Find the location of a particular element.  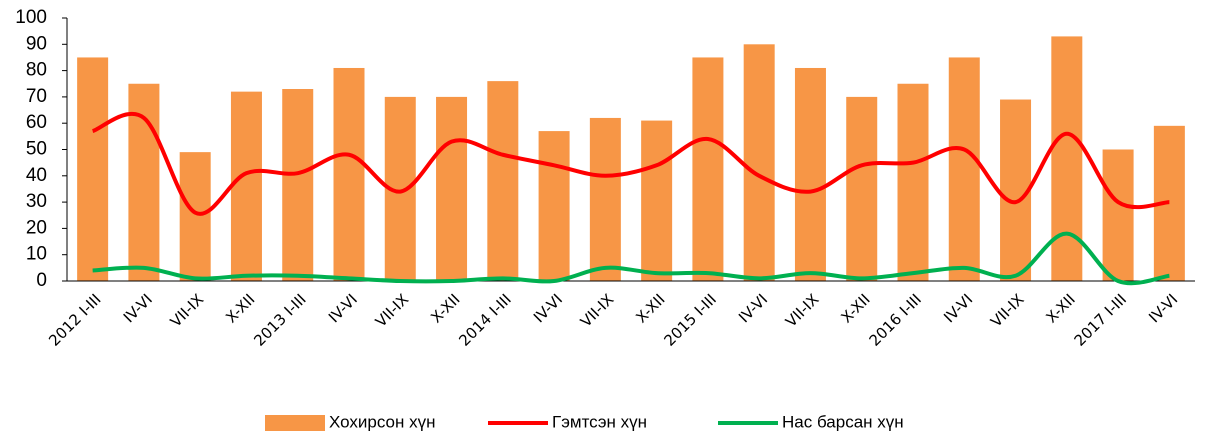

y-tick-label: 90 is located at coordinates (36, 43).